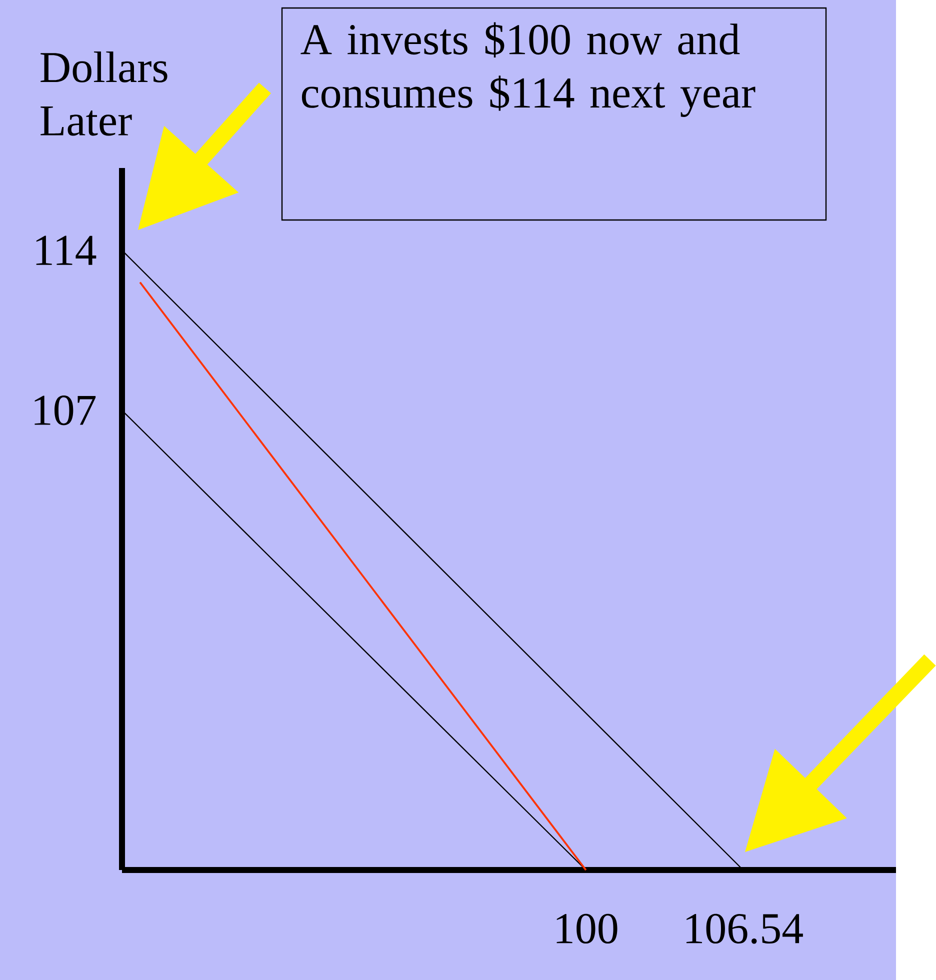  I want to click on y-tick-label: 114, so click(66, 250).